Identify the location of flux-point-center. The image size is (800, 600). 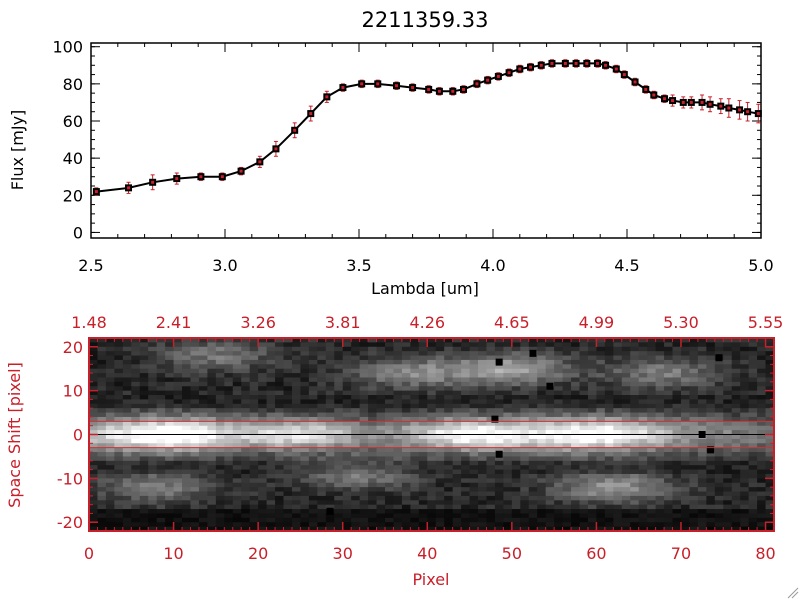
(276, 149).